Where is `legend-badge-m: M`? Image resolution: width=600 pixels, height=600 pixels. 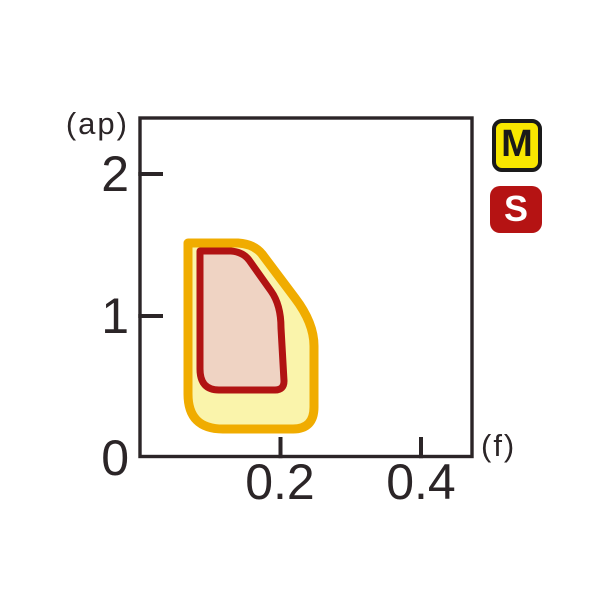
legend-badge-m: M is located at coordinates (517, 145).